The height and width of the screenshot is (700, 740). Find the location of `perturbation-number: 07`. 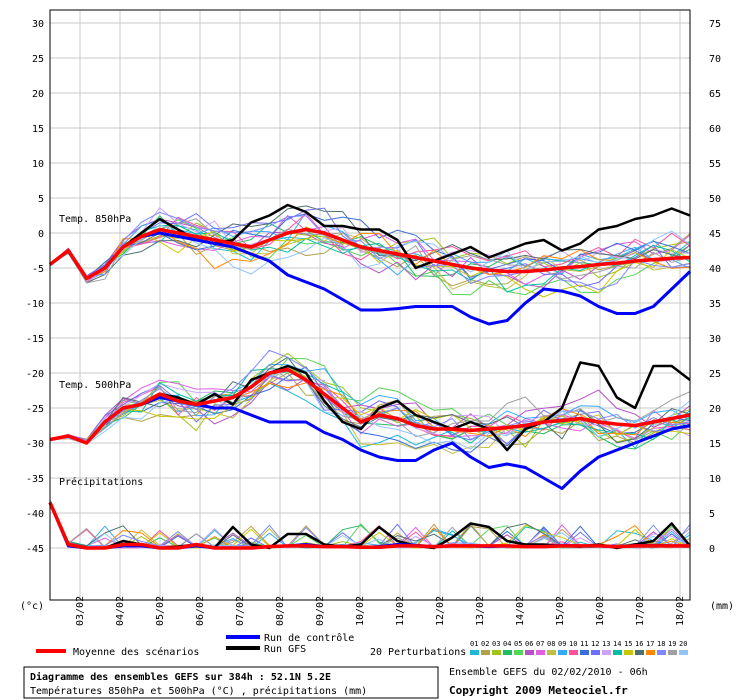

perturbation-number: 07 is located at coordinates (540, 644).